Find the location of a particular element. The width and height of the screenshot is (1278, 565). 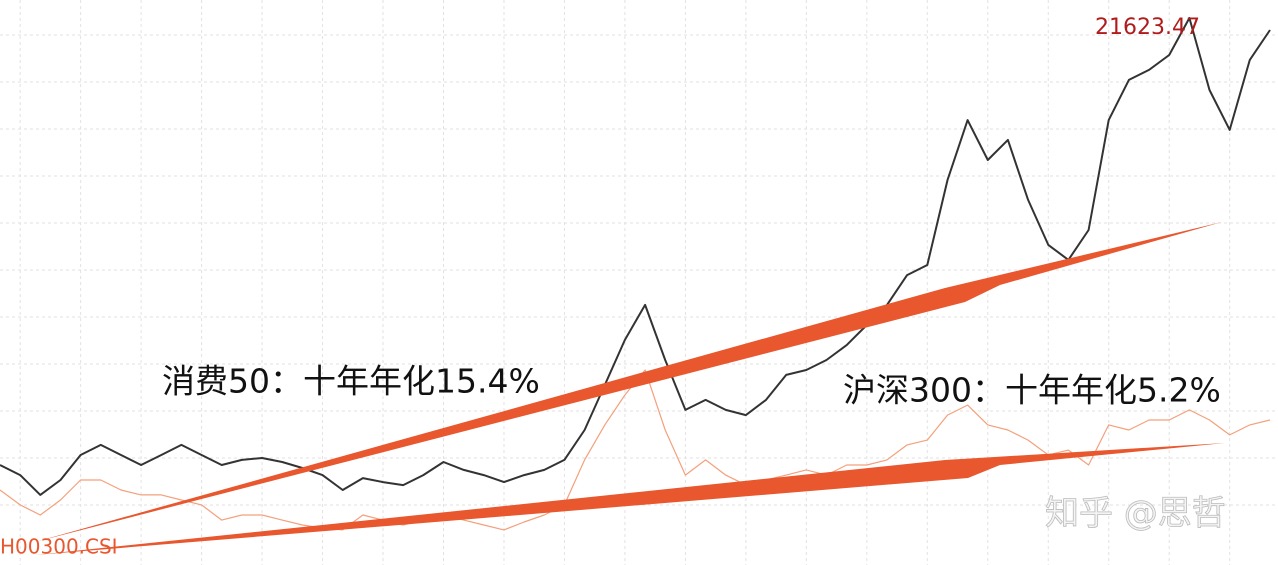

peak-label: 21623.47 is located at coordinates (1147, 27).